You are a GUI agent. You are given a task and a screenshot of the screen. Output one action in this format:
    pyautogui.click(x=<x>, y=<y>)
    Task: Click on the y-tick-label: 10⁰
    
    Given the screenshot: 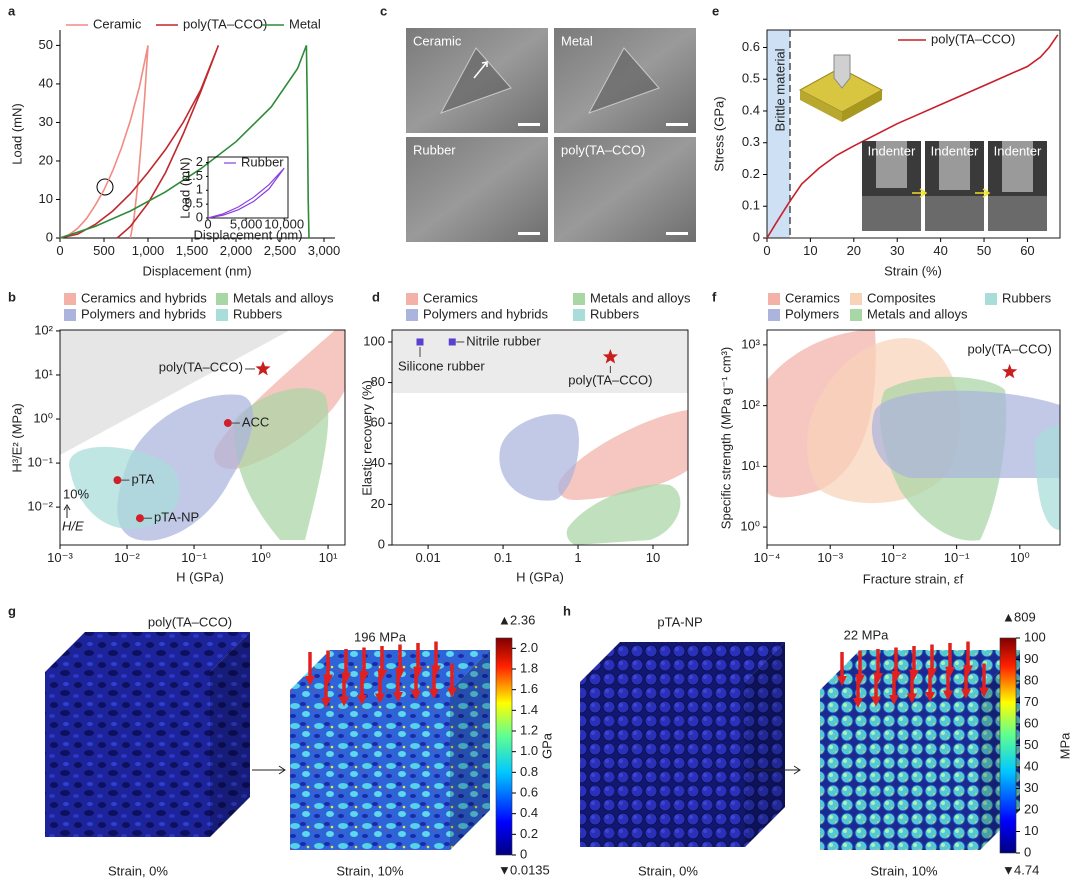 What is the action you would take?
    pyautogui.click(x=750, y=526)
    